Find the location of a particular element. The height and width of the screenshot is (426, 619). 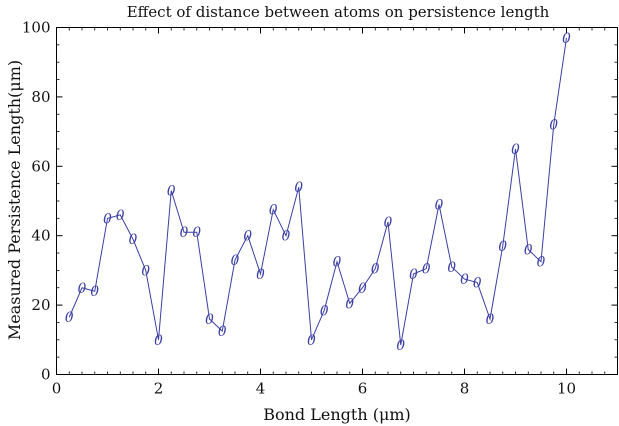

x-axis-title: Bond Length (μm) is located at coordinates (337, 414).